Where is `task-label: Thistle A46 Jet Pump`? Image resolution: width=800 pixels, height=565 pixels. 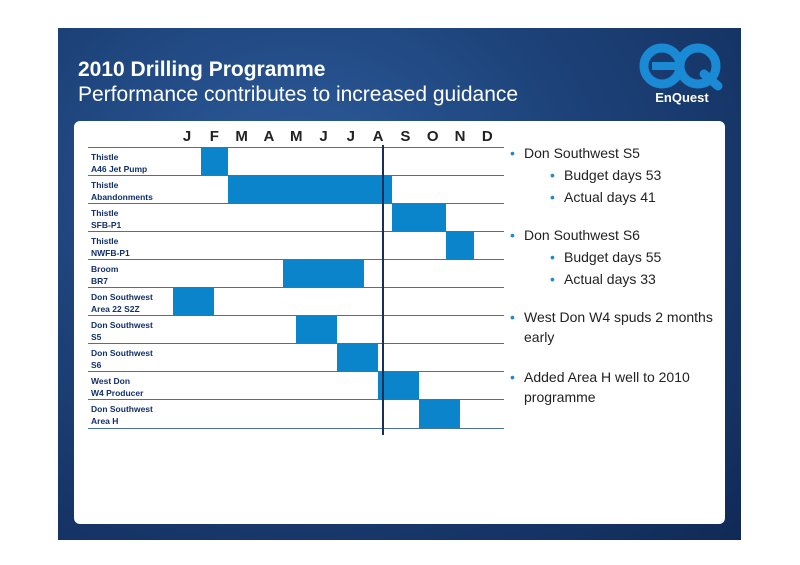 task-label: Thistle A46 Jet Pump is located at coordinates (119, 163).